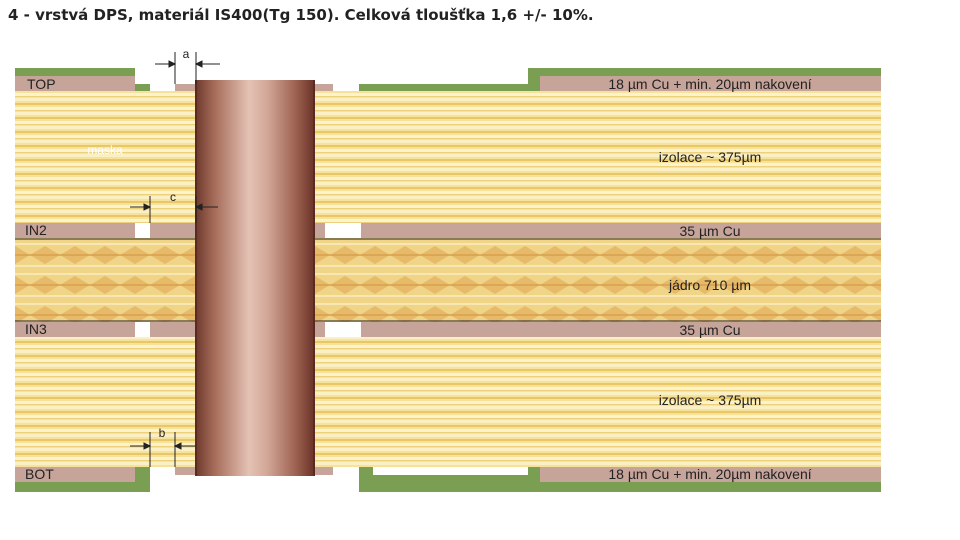 The height and width of the screenshot is (540, 960). What do you see at coordinates (710, 400) in the screenshot?
I see `insulation-bottom-label: izolace ~ 375µm` at bounding box center [710, 400].